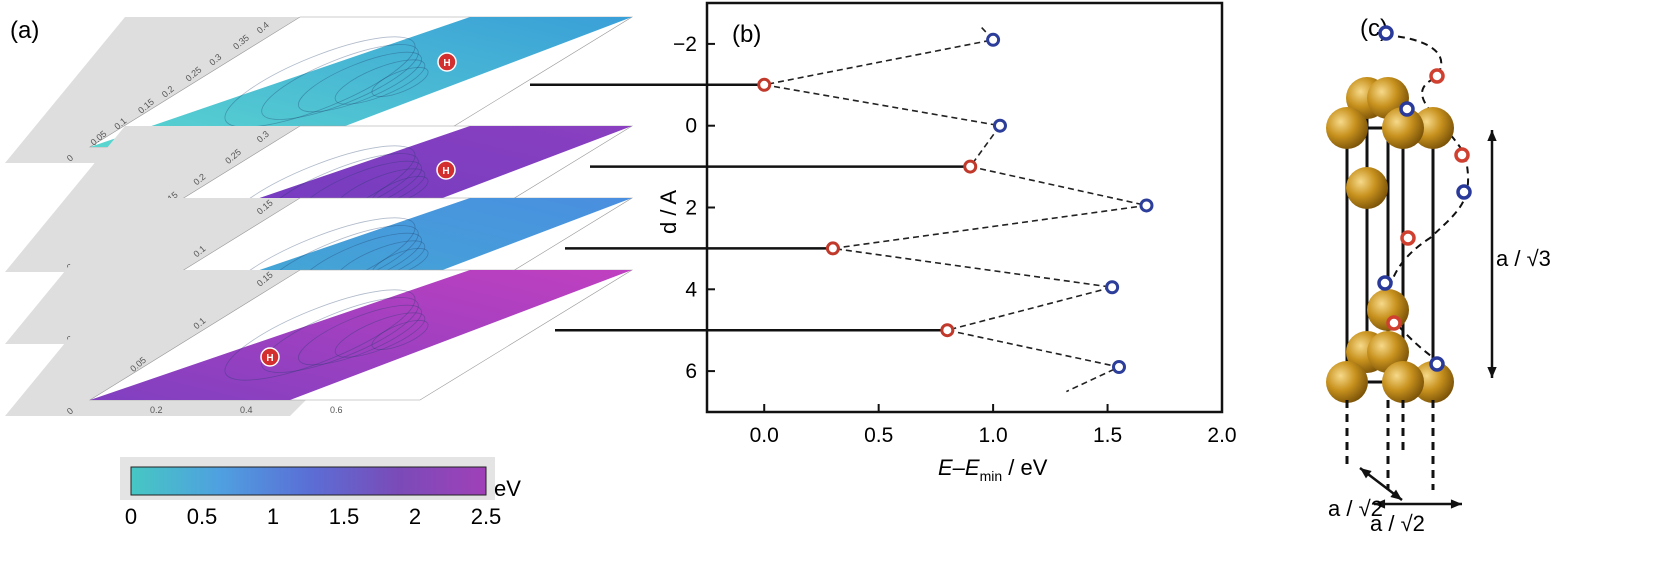 This screenshot has height=568, width=1654. What do you see at coordinates (308, 481) in the screenshot?
I see `colorbar-gradient` at bounding box center [308, 481].